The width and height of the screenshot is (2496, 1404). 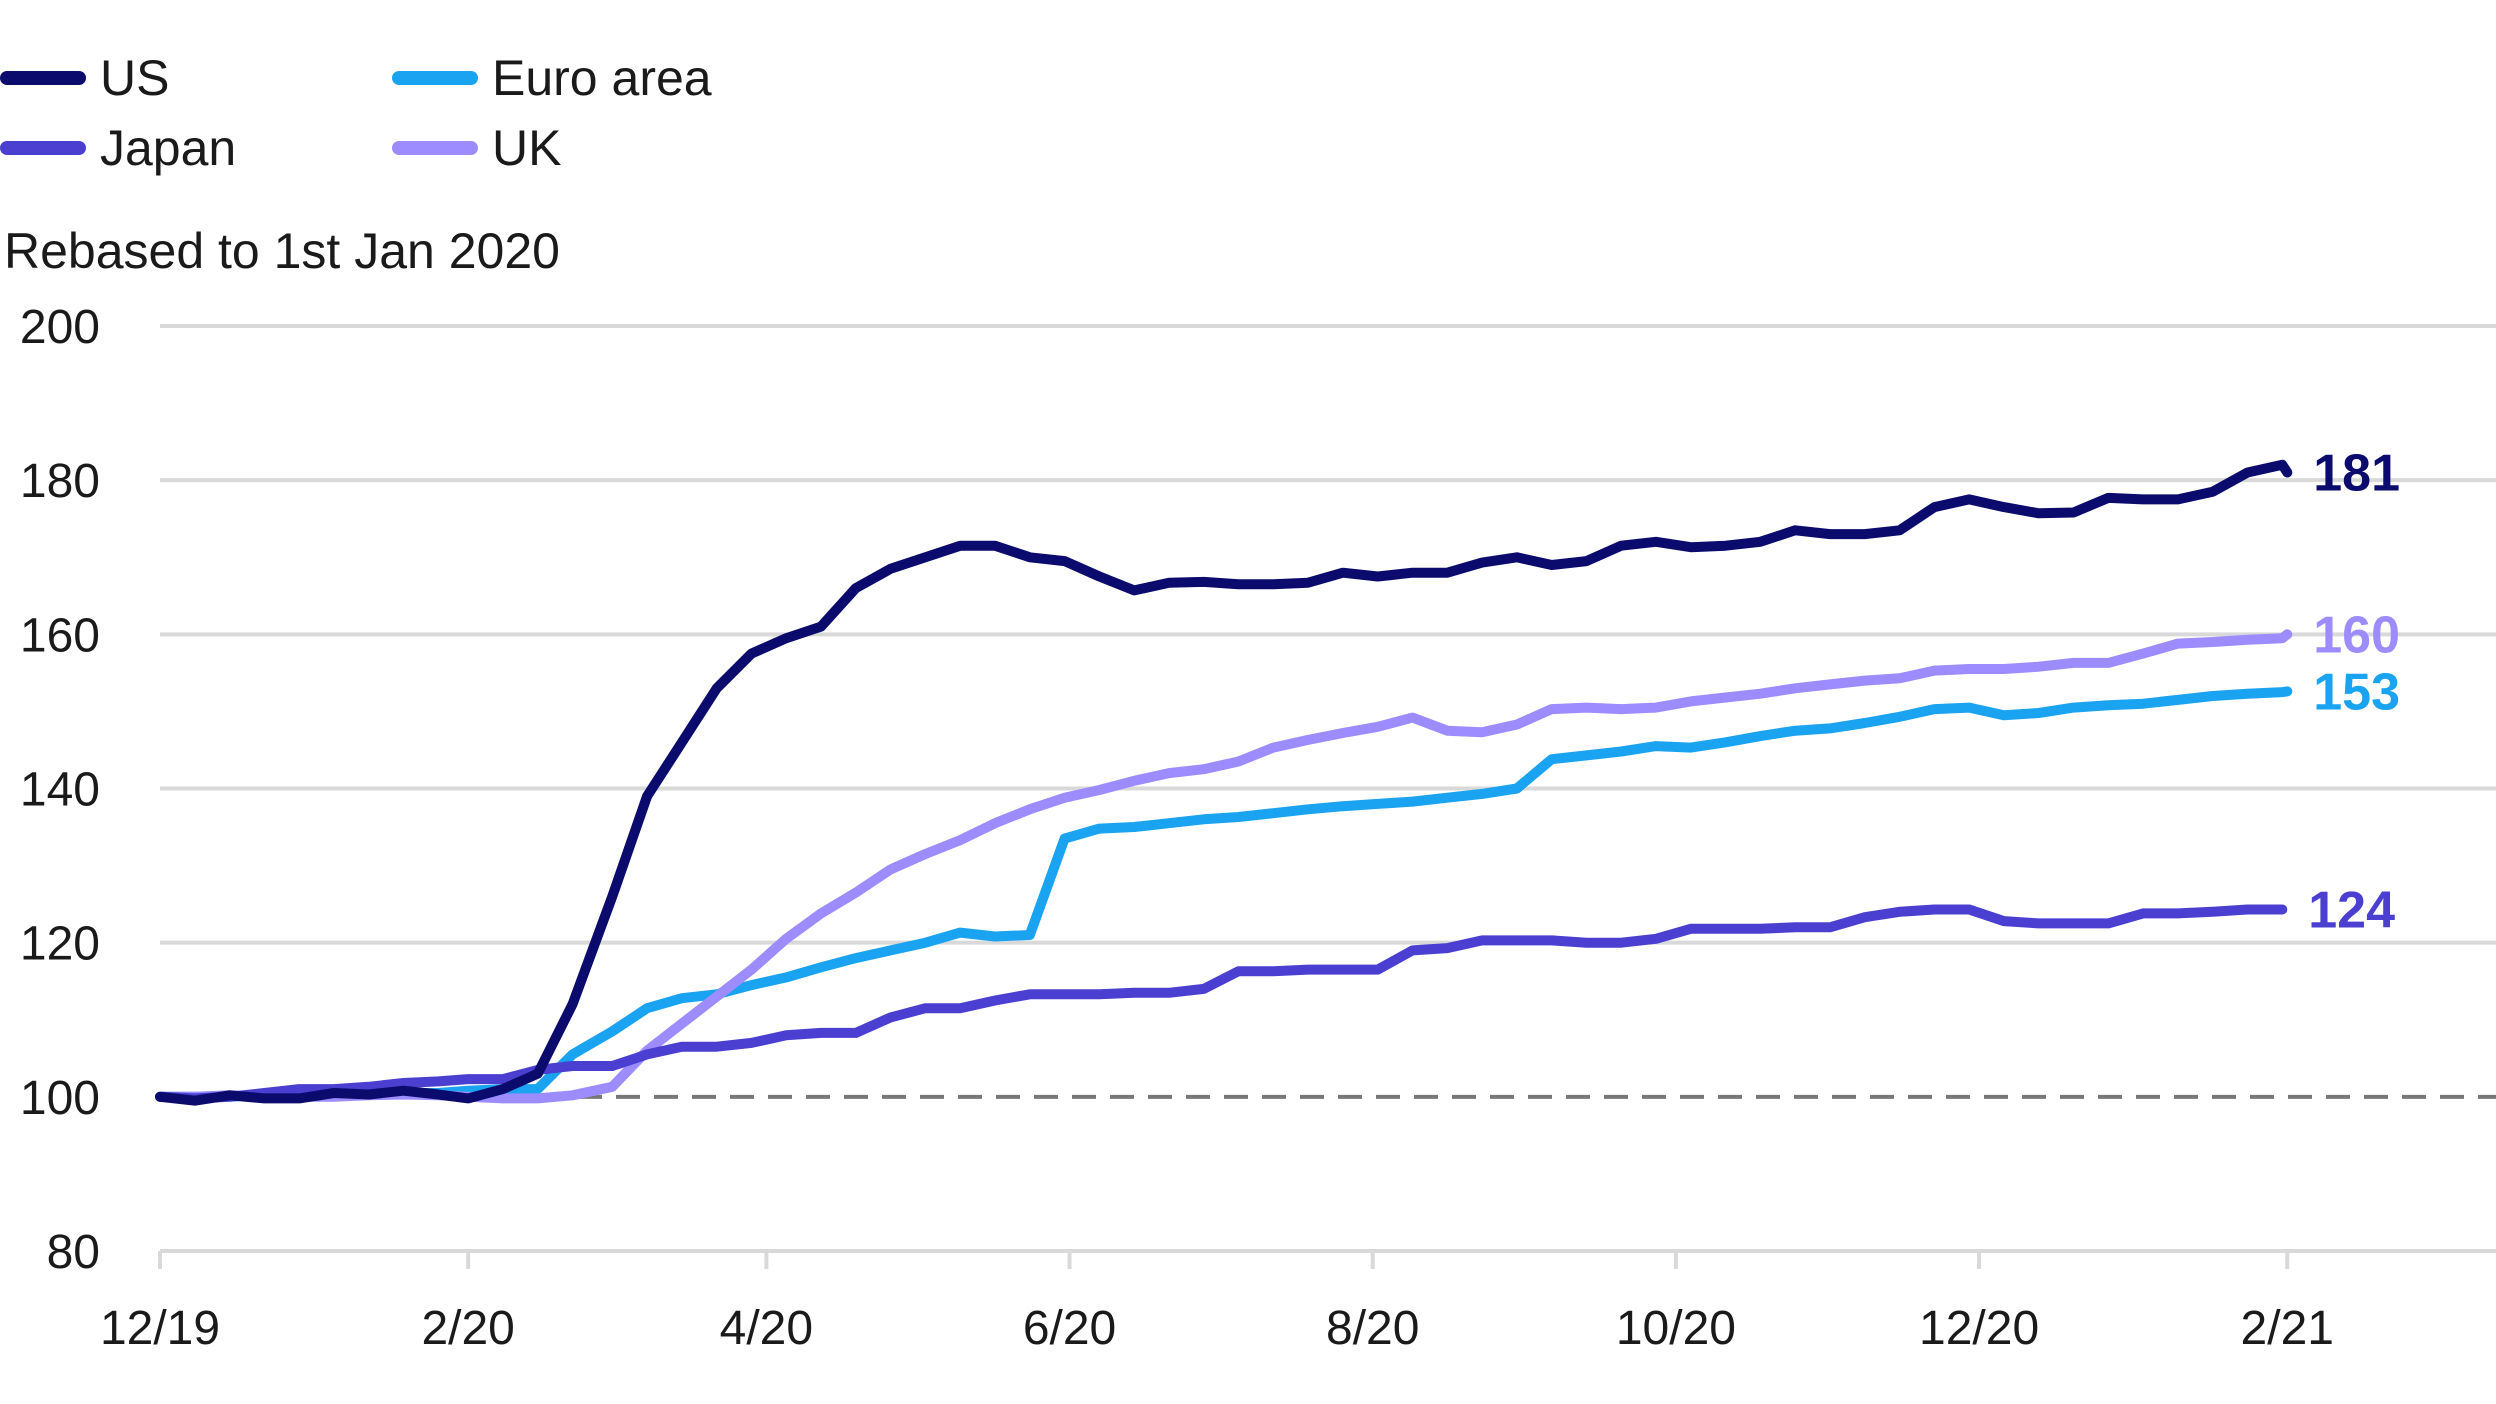 I want to click on series-line-japan, so click(x=1221, y=1004).